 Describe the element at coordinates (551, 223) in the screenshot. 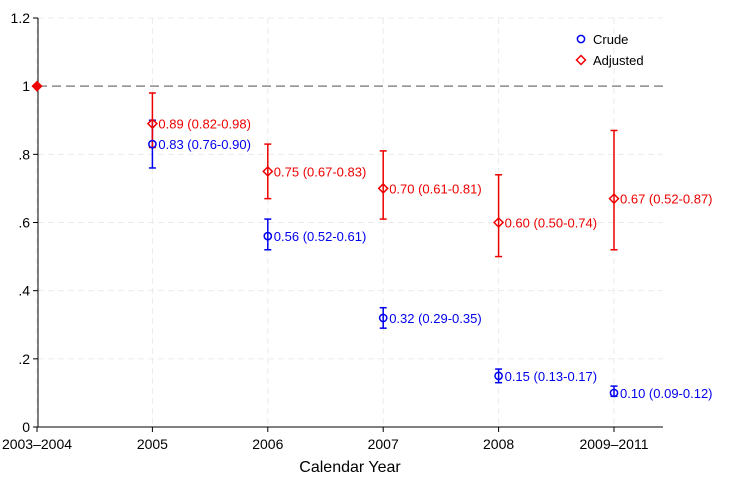

I see `adjusted-data-label: 0.60 (0.50-0.74)` at that location.